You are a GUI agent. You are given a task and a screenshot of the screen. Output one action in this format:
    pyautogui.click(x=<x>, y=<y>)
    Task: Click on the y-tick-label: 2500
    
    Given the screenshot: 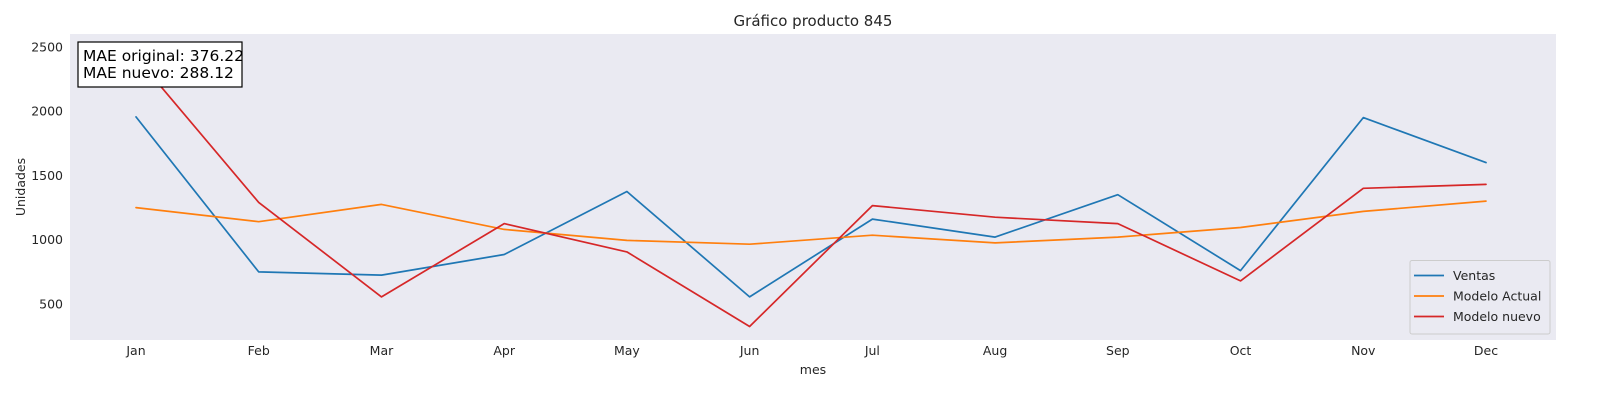 What is the action you would take?
    pyautogui.click(x=47, y=46)
    